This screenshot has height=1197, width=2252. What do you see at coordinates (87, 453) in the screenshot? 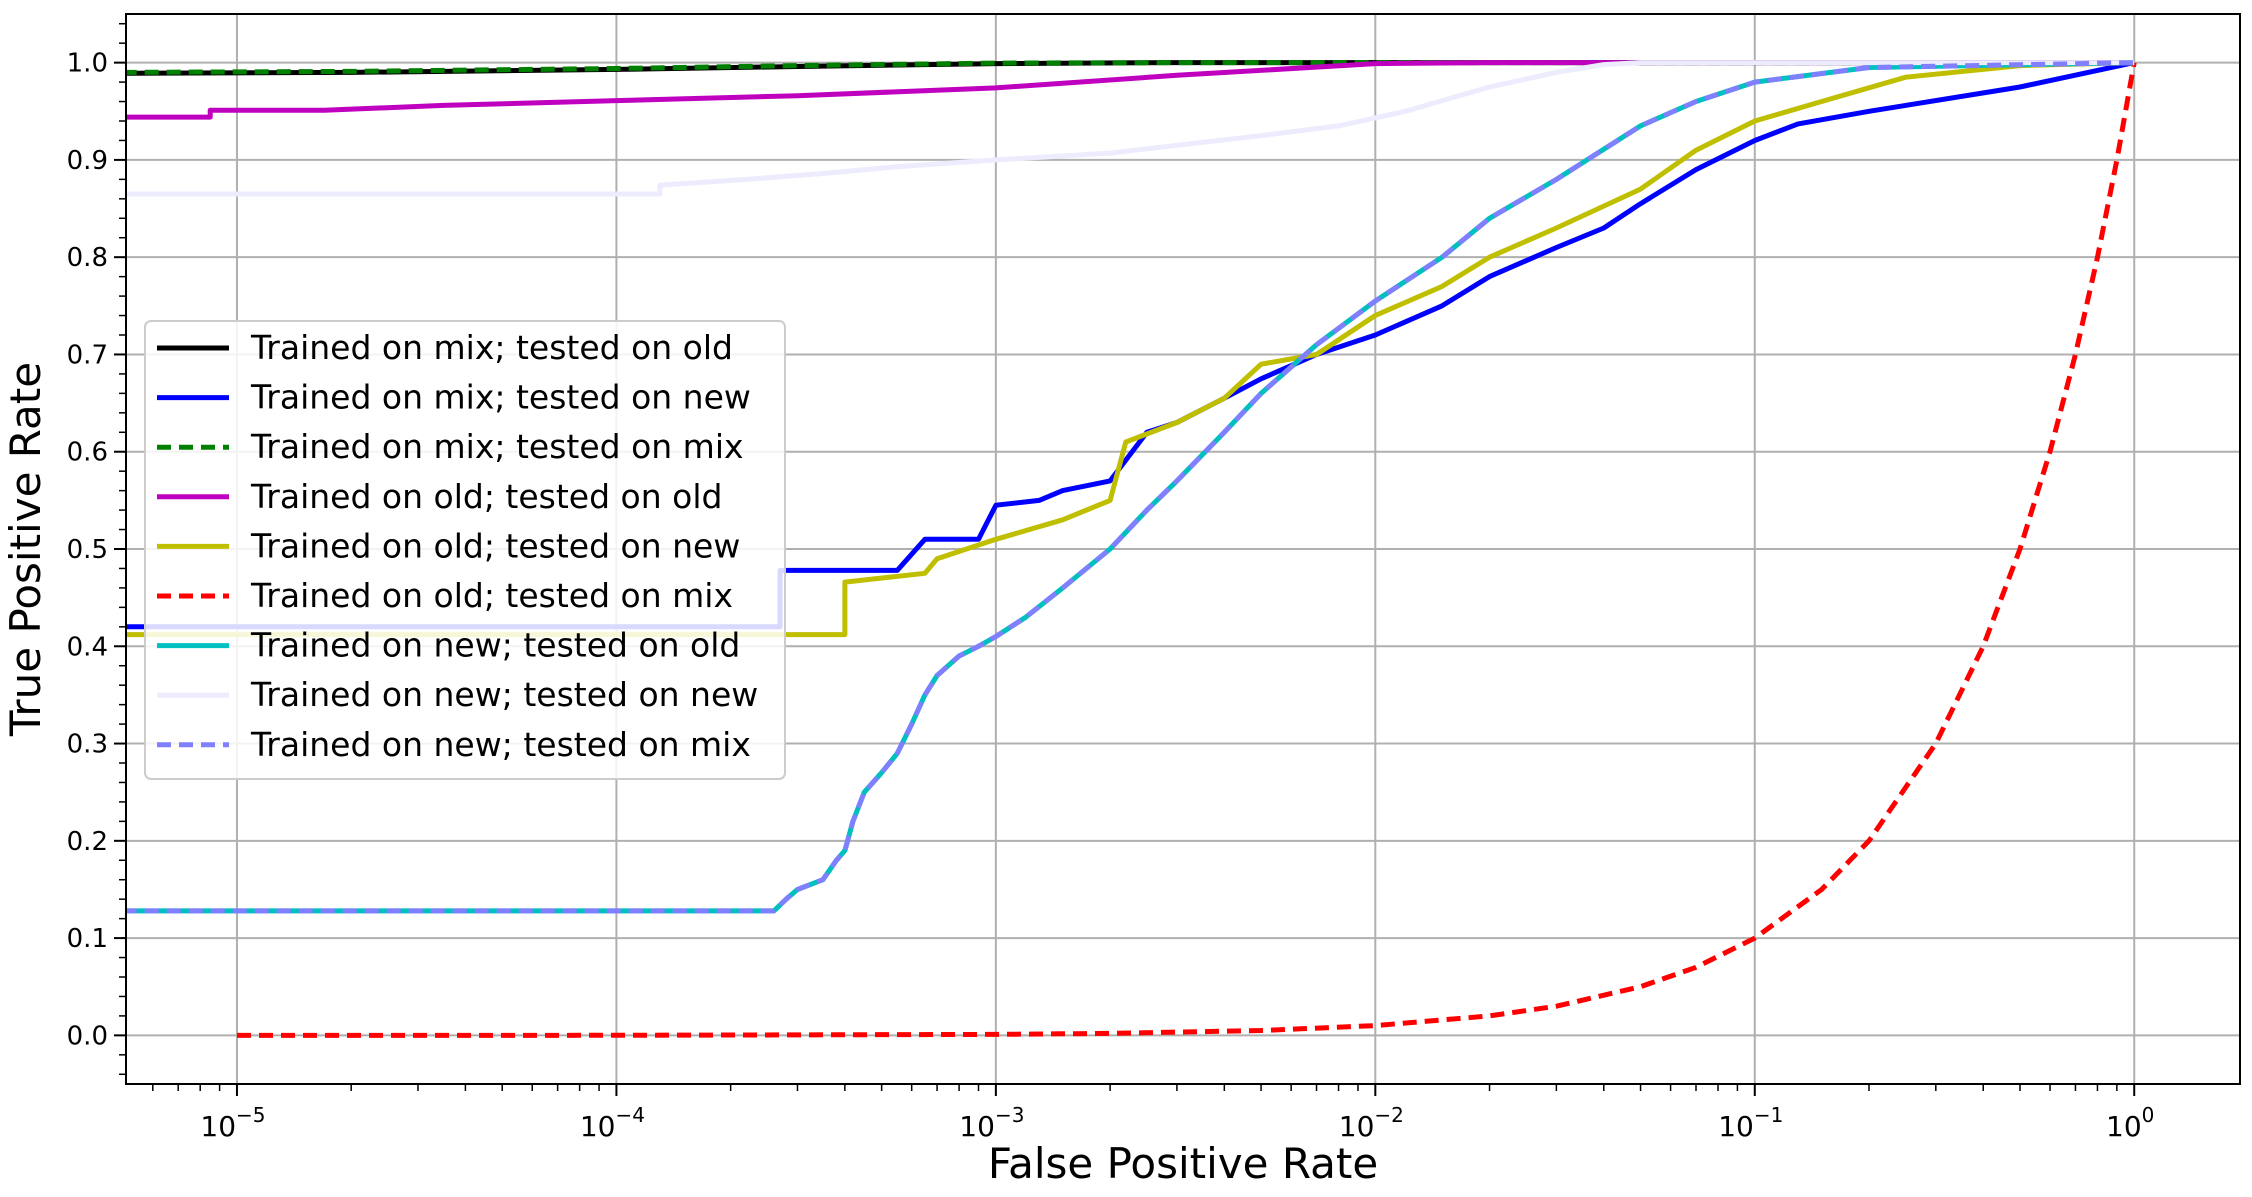
I see `y-tick-label: 0.6` at bounding box center [87, 453].